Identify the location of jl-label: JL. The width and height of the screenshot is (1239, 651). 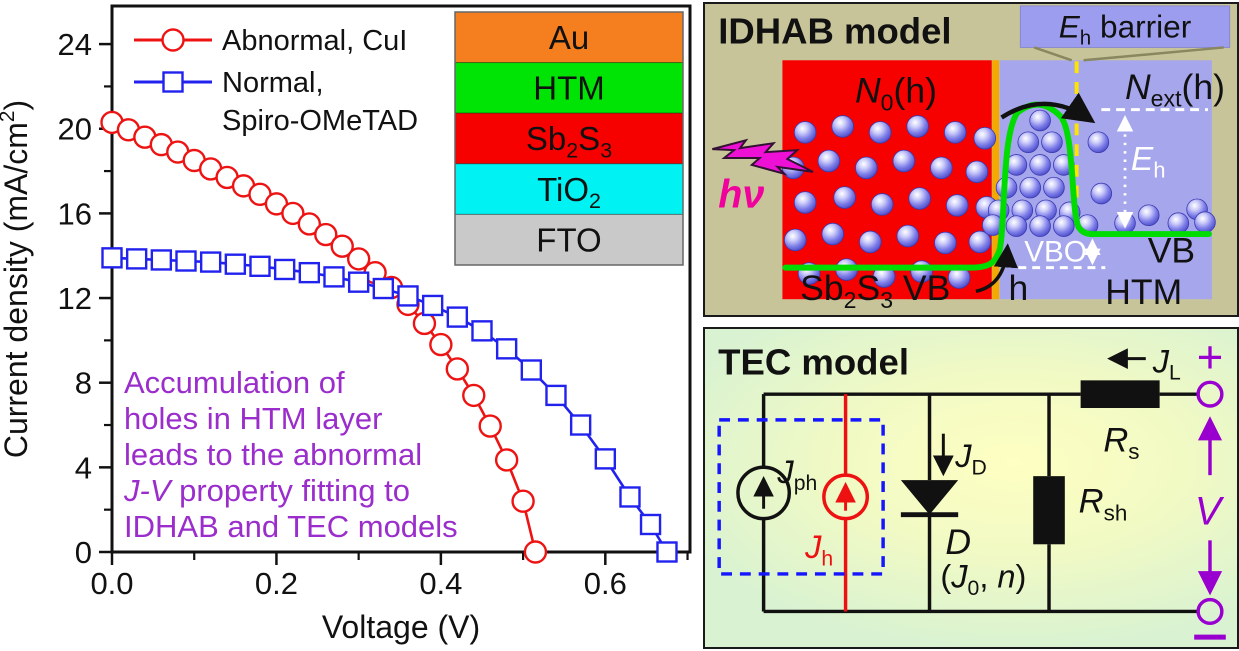
(1166, 363).